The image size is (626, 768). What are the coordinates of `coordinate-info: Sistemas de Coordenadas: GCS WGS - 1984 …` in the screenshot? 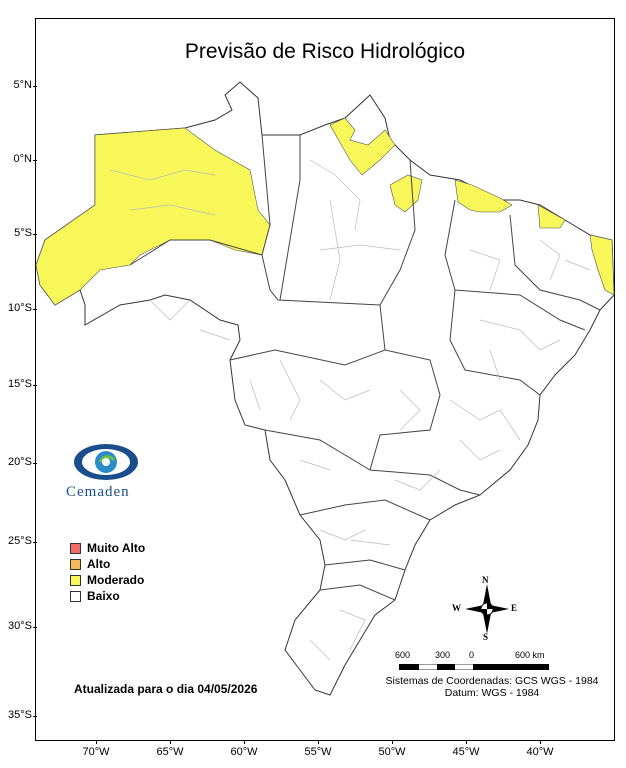 It's located at (492, 687).